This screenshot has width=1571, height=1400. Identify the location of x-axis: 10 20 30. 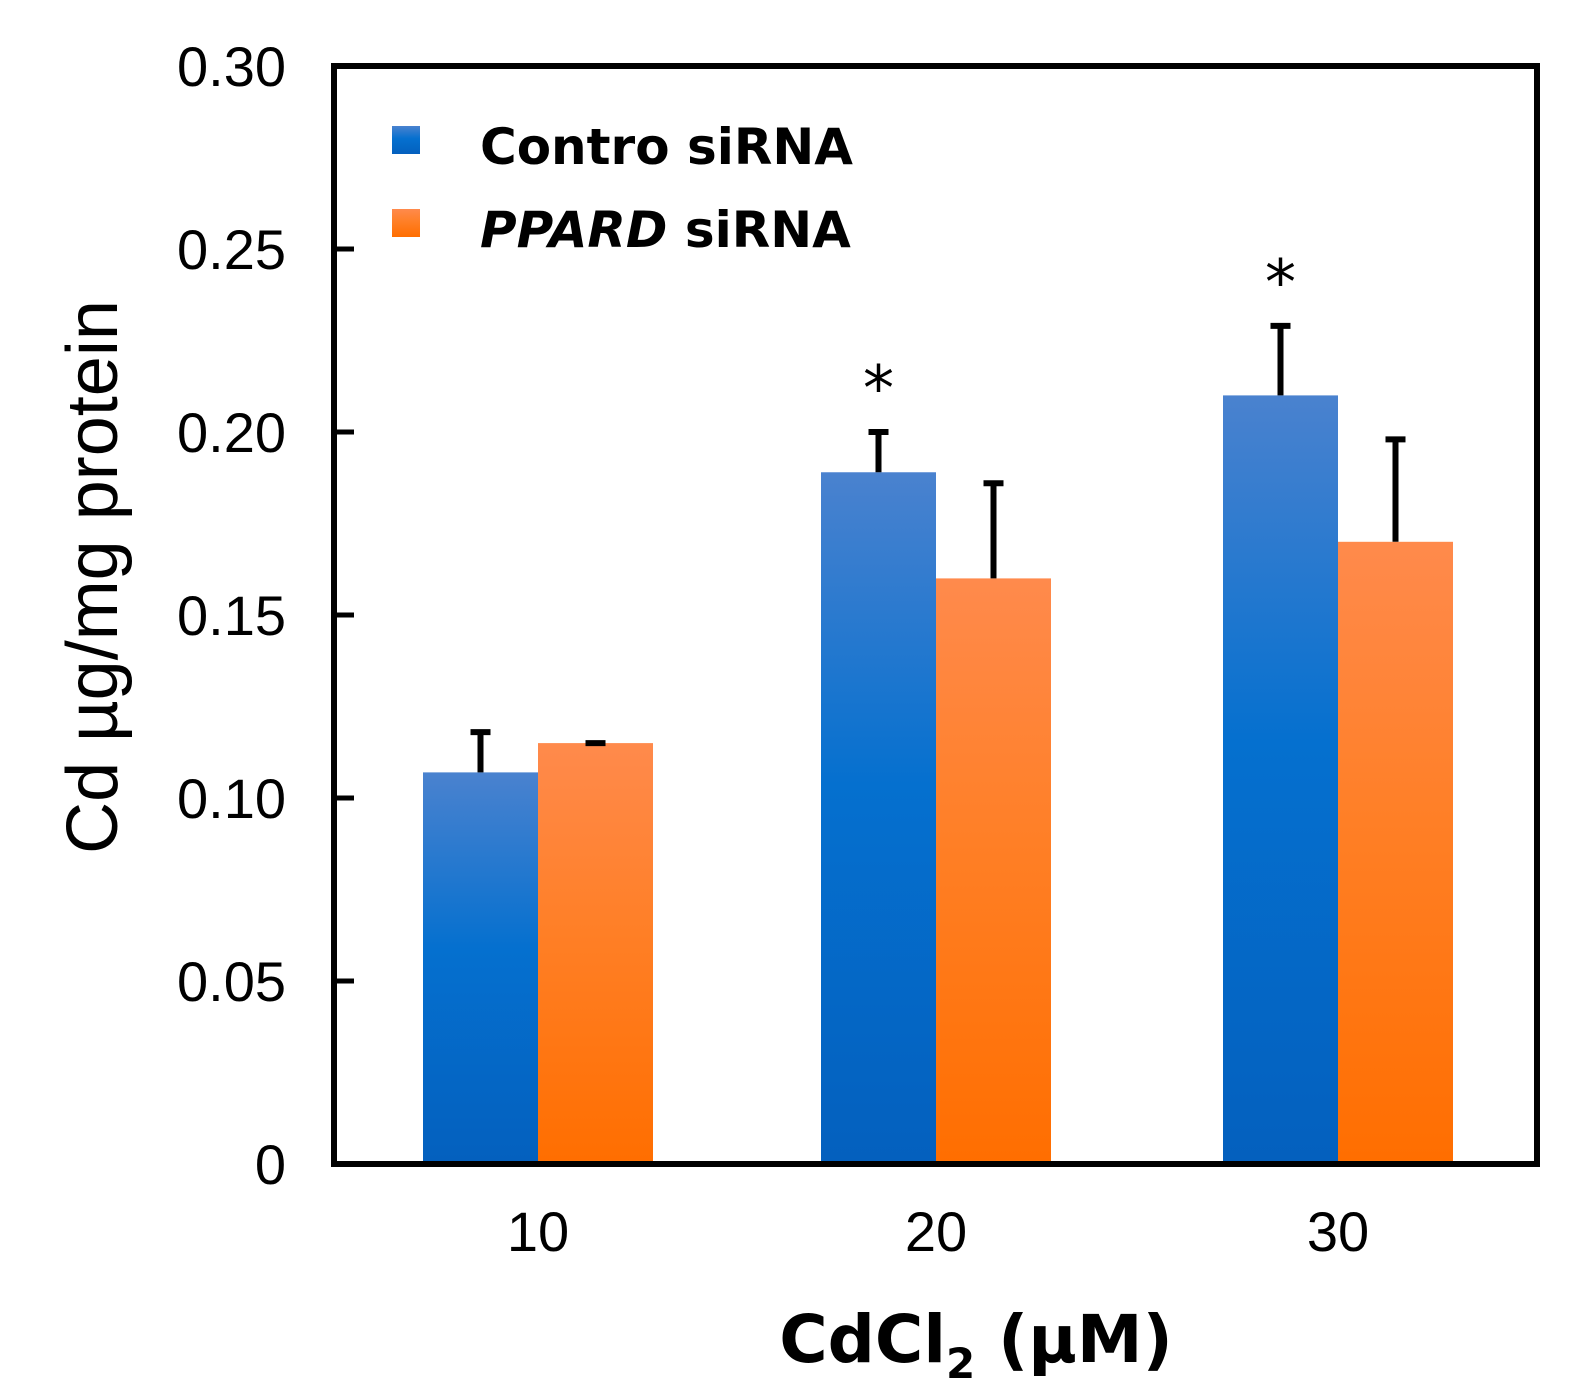
(938, 1231).